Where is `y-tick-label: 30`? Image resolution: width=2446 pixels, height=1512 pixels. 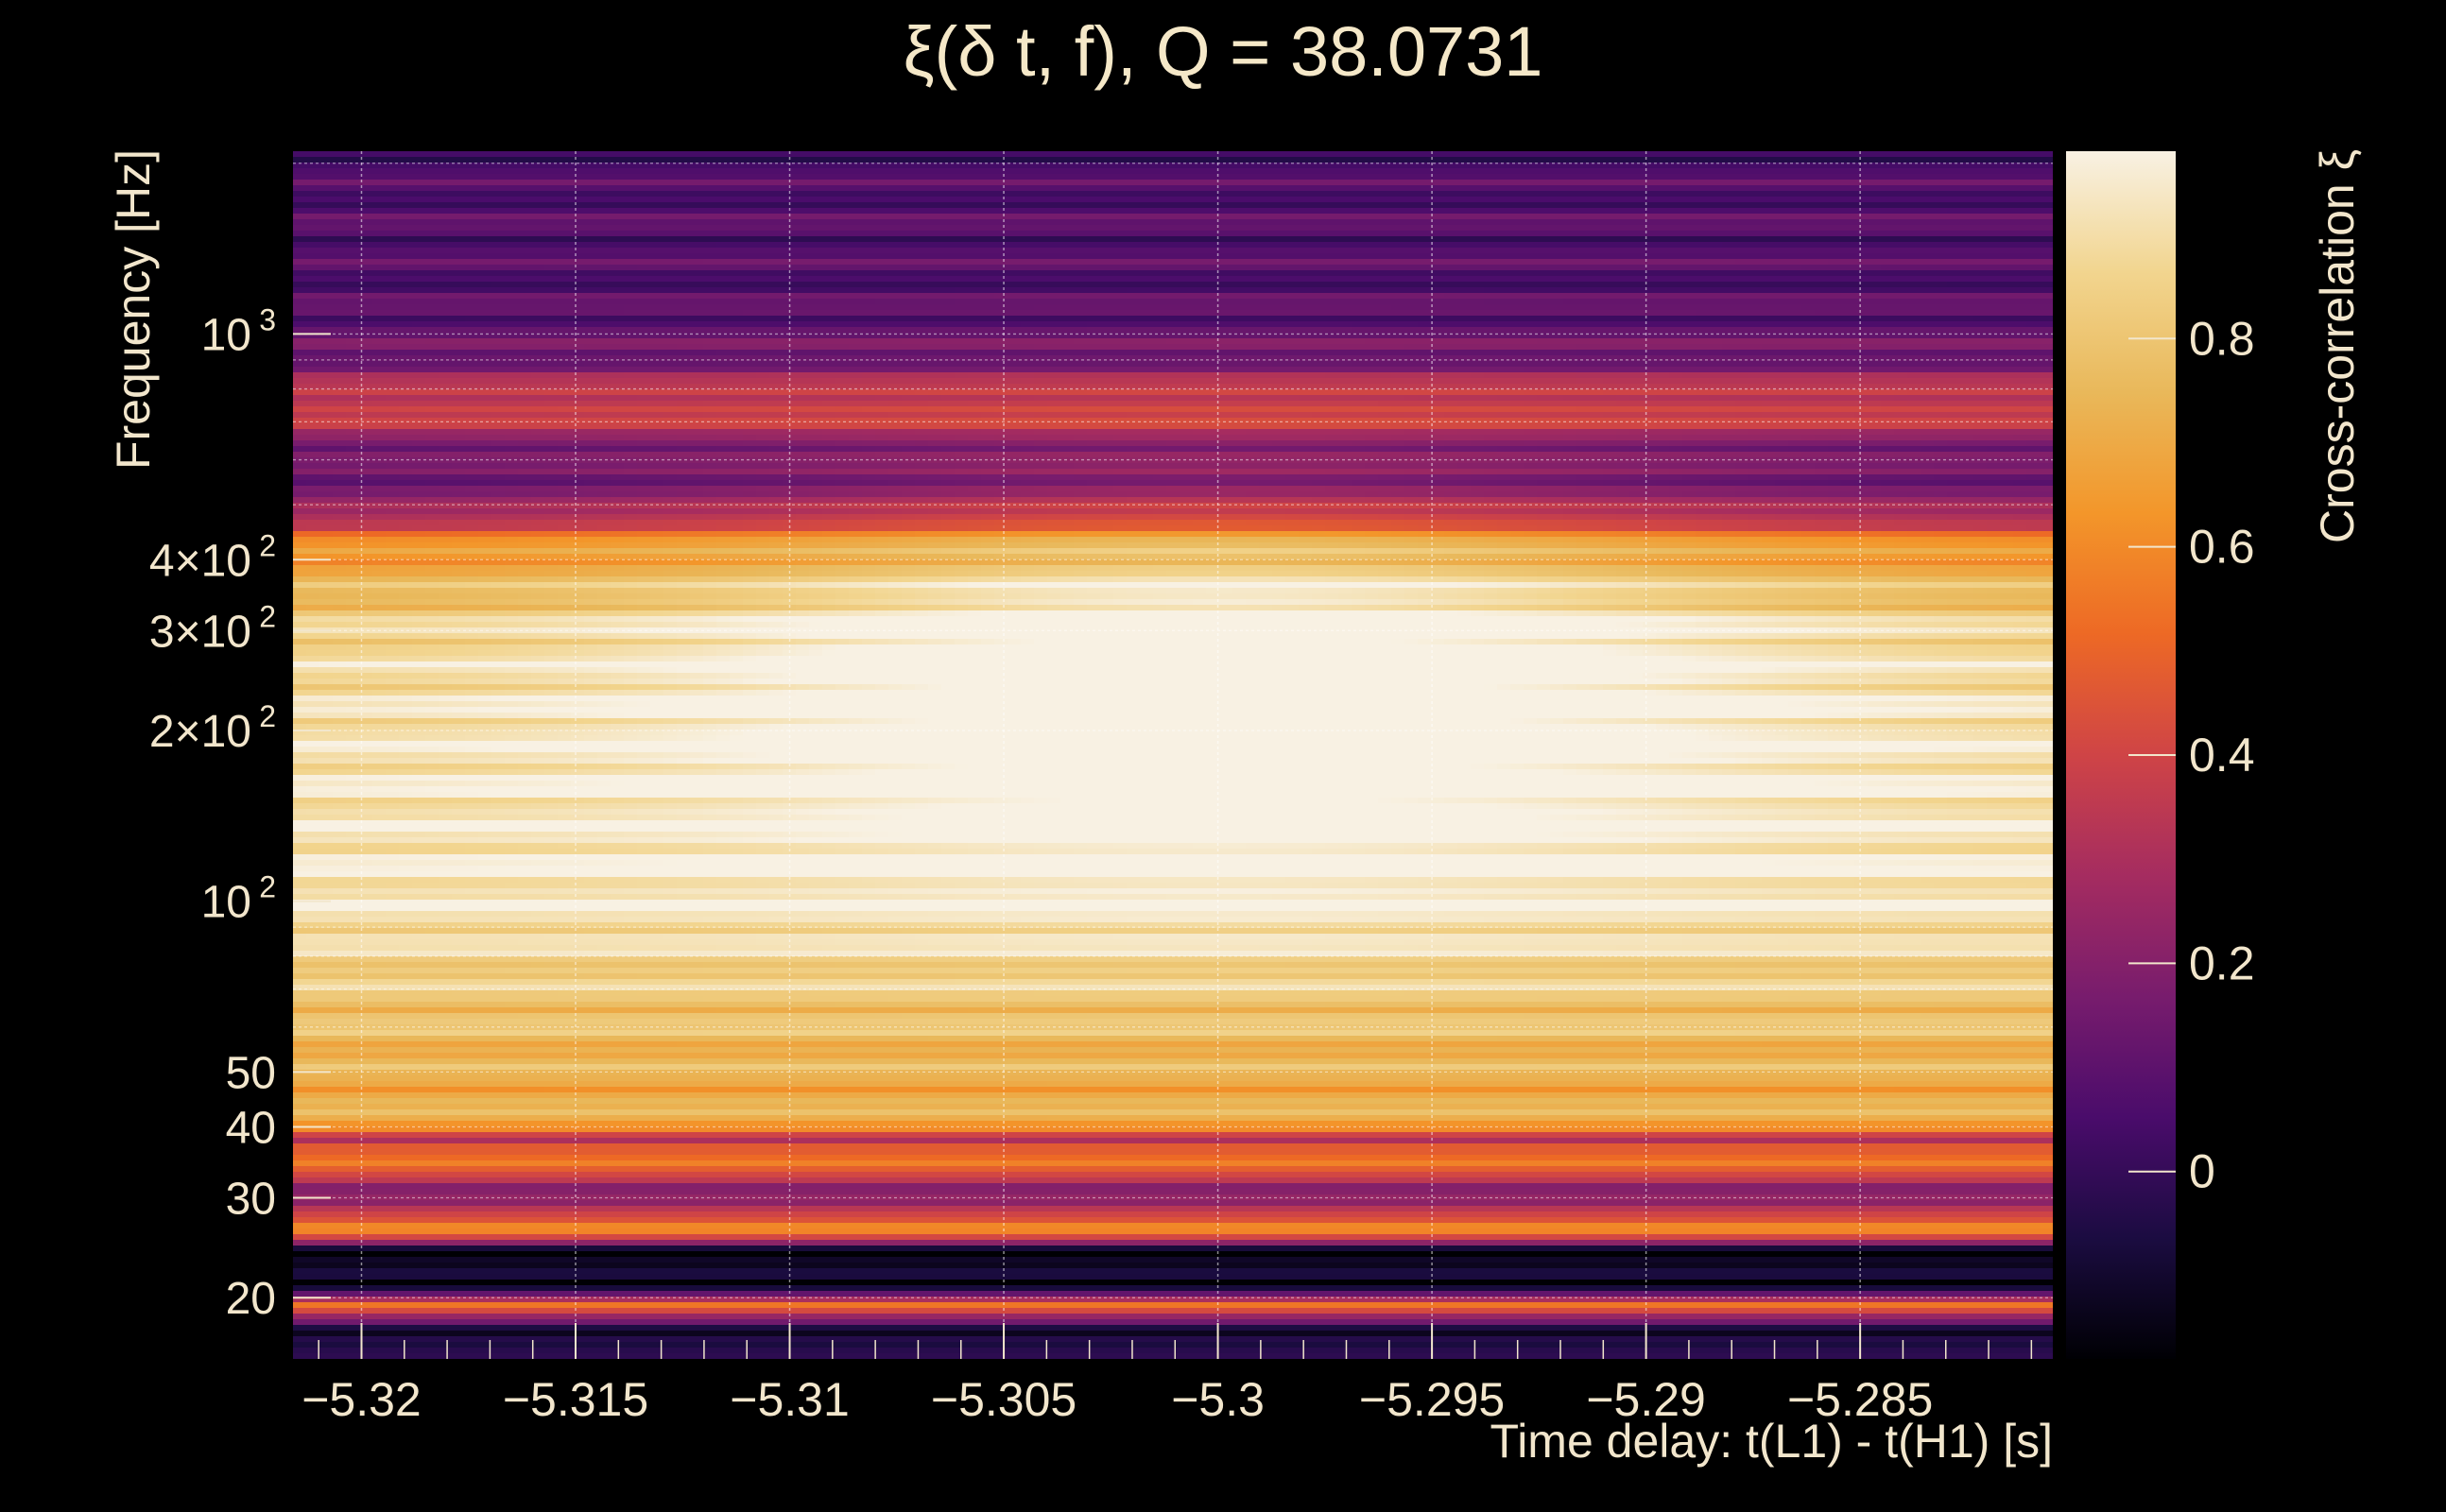 y-tick-label: 30 is located at coordinates (251, 1200).